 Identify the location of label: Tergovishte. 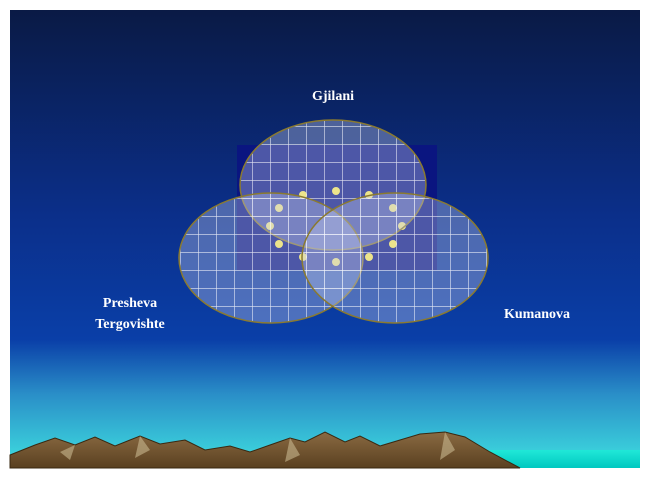
(129, 324).